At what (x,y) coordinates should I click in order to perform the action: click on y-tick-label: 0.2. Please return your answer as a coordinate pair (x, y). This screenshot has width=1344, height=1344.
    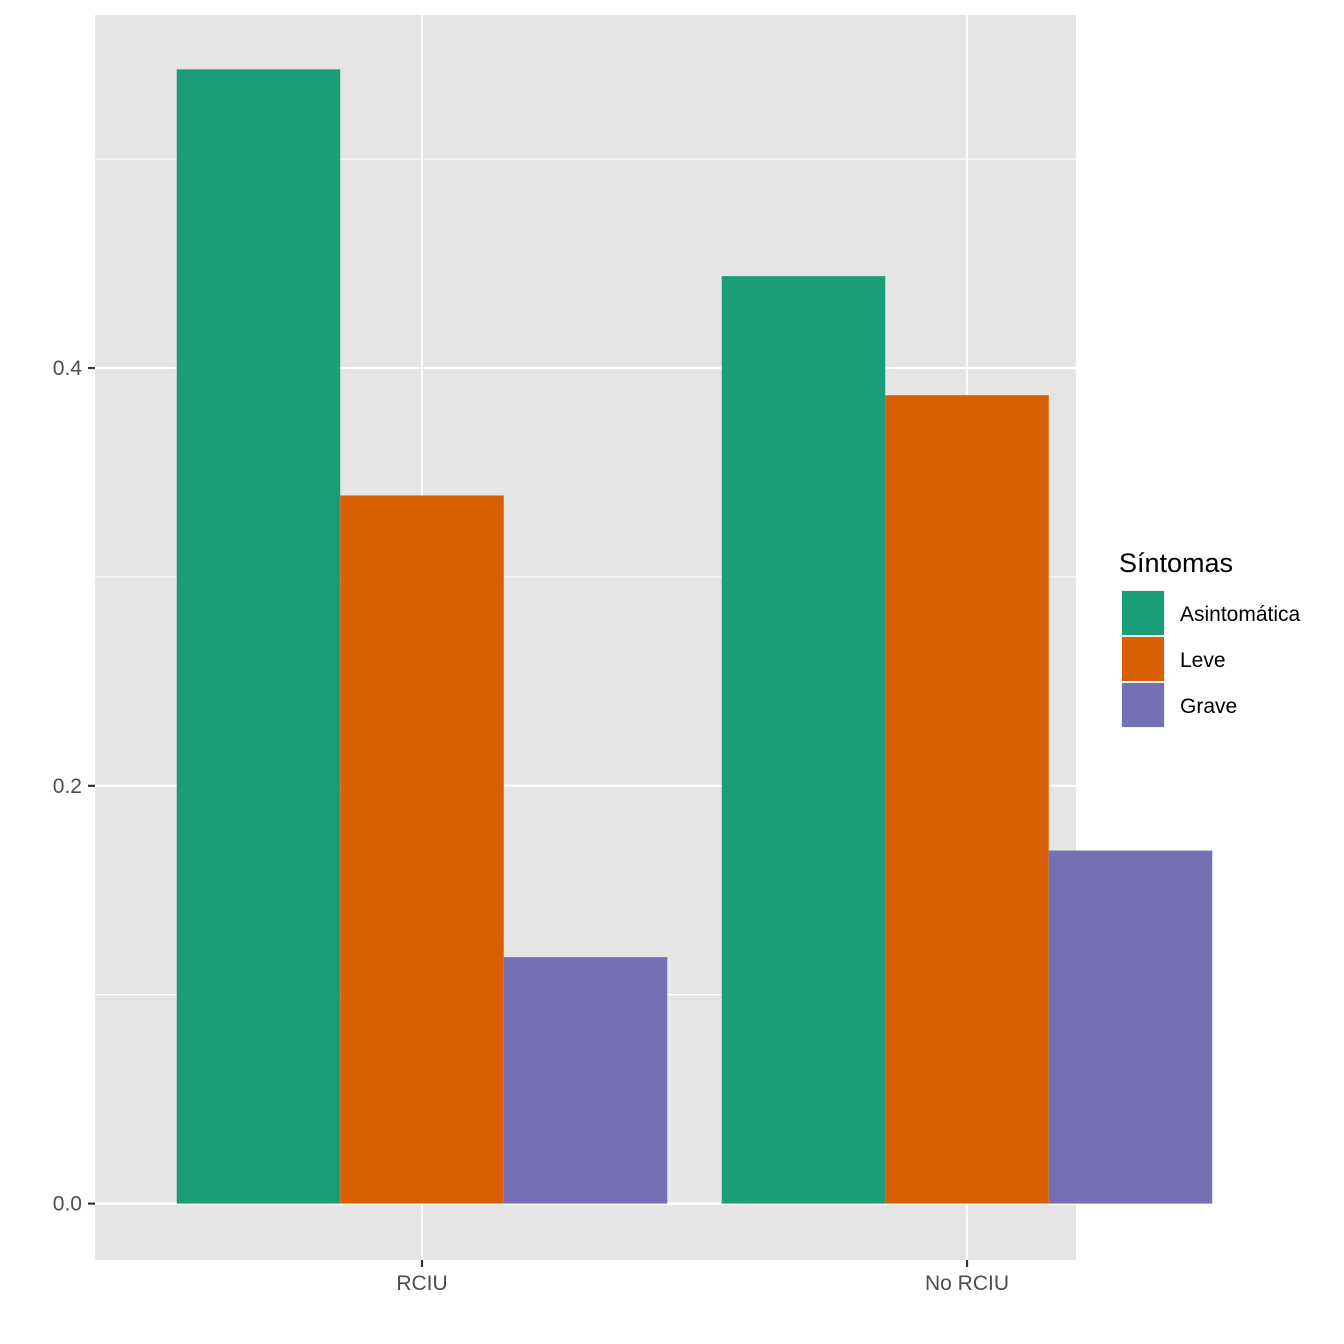
    Looking at the image, I should click on (67, 786).